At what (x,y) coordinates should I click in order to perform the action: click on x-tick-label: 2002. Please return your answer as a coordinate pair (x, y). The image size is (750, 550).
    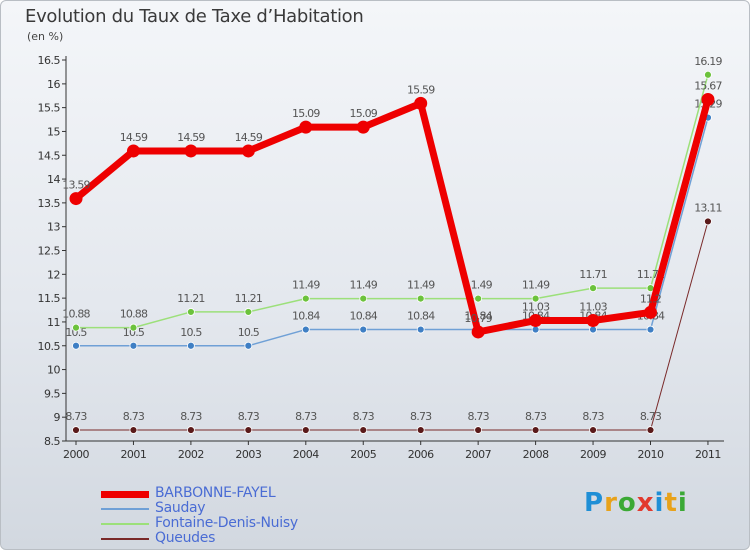
    Looking at the image, I should click on (191, 454).